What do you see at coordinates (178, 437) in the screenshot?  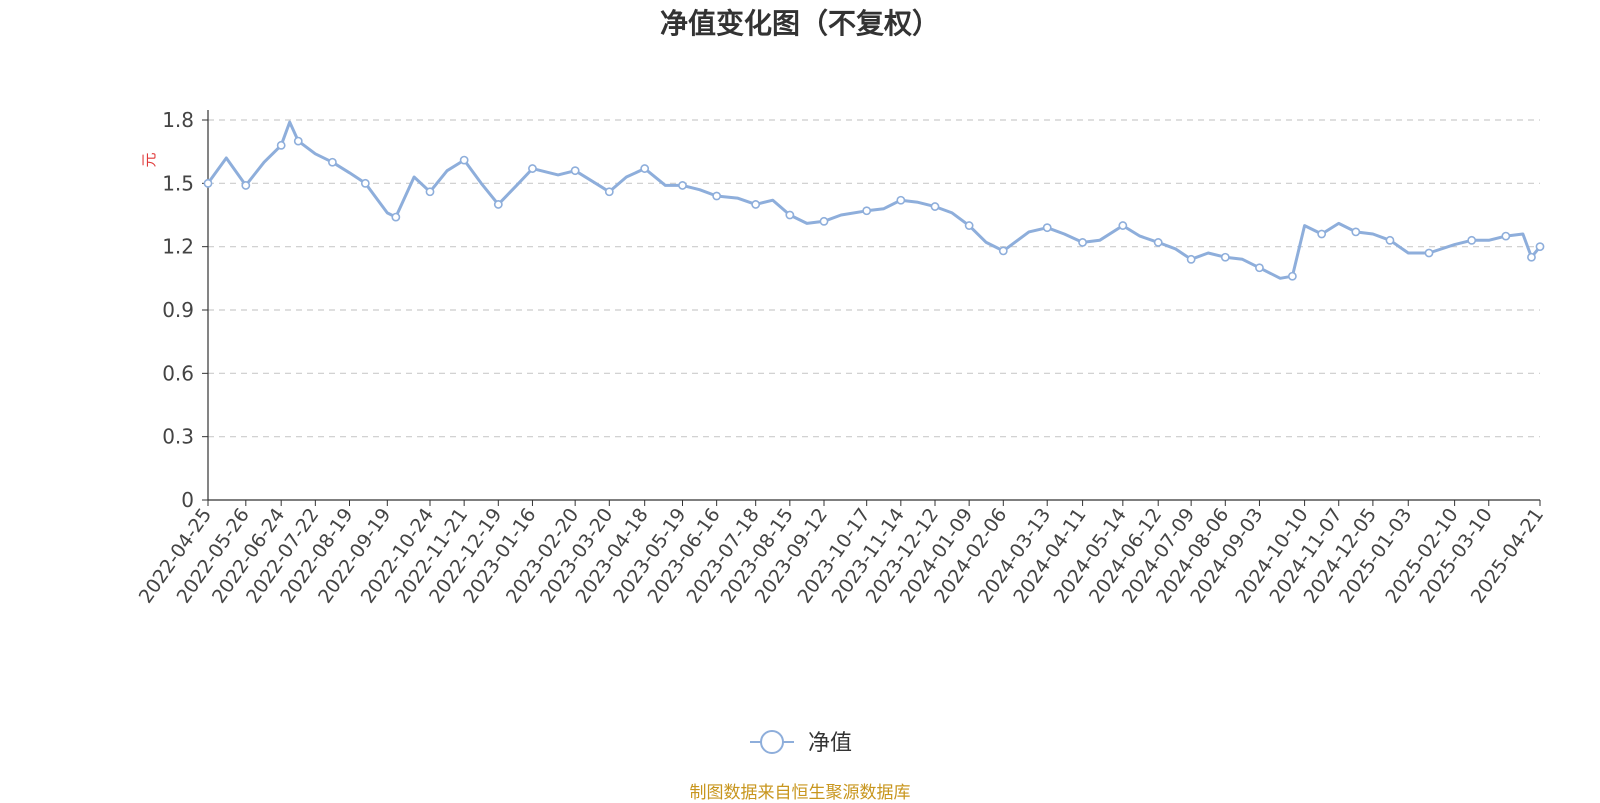 I see `y-tick-label: 0.3` at bounding box center [178, 437].